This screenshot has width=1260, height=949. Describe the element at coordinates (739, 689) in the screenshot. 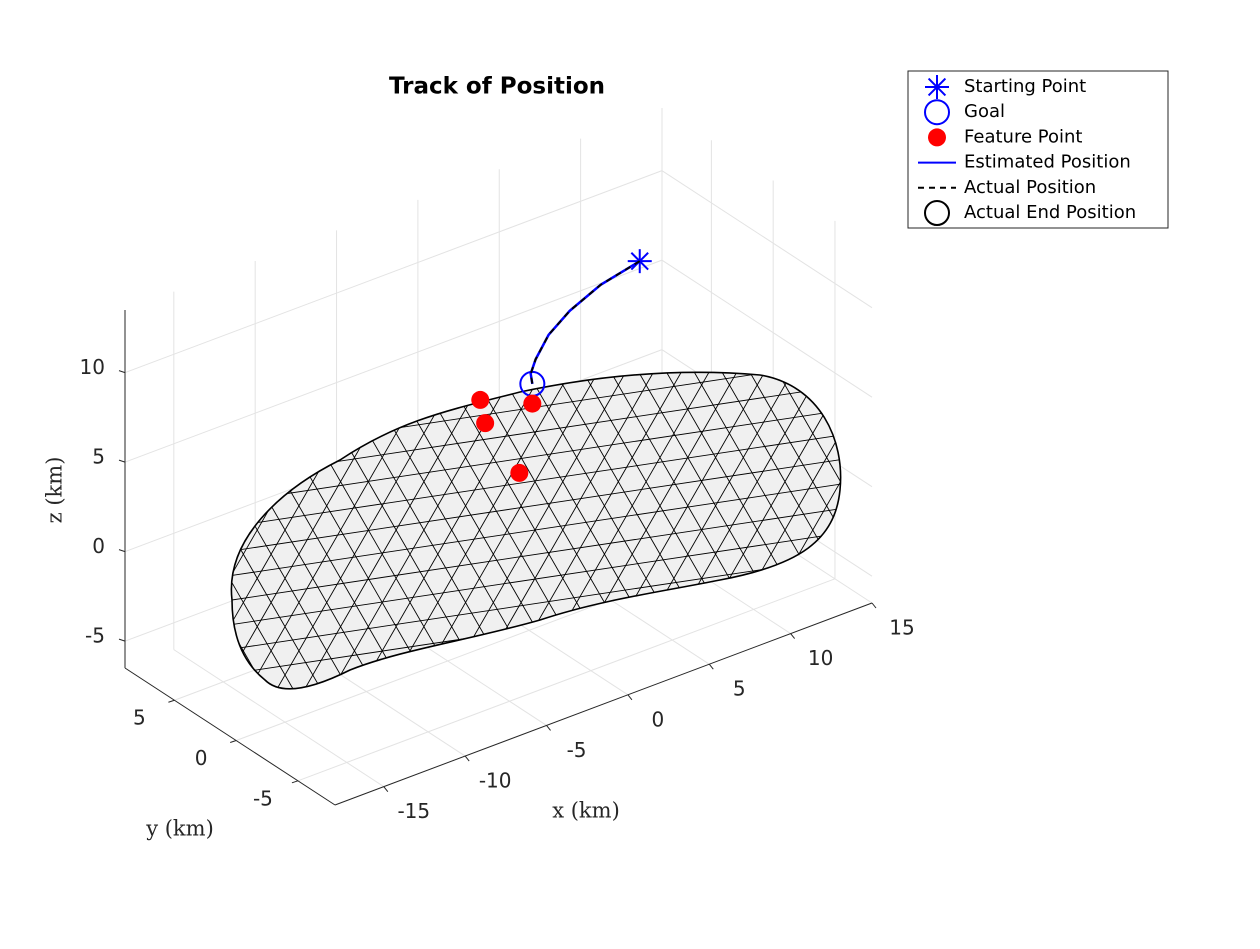

I see `x-tick-label: 5` at that location.